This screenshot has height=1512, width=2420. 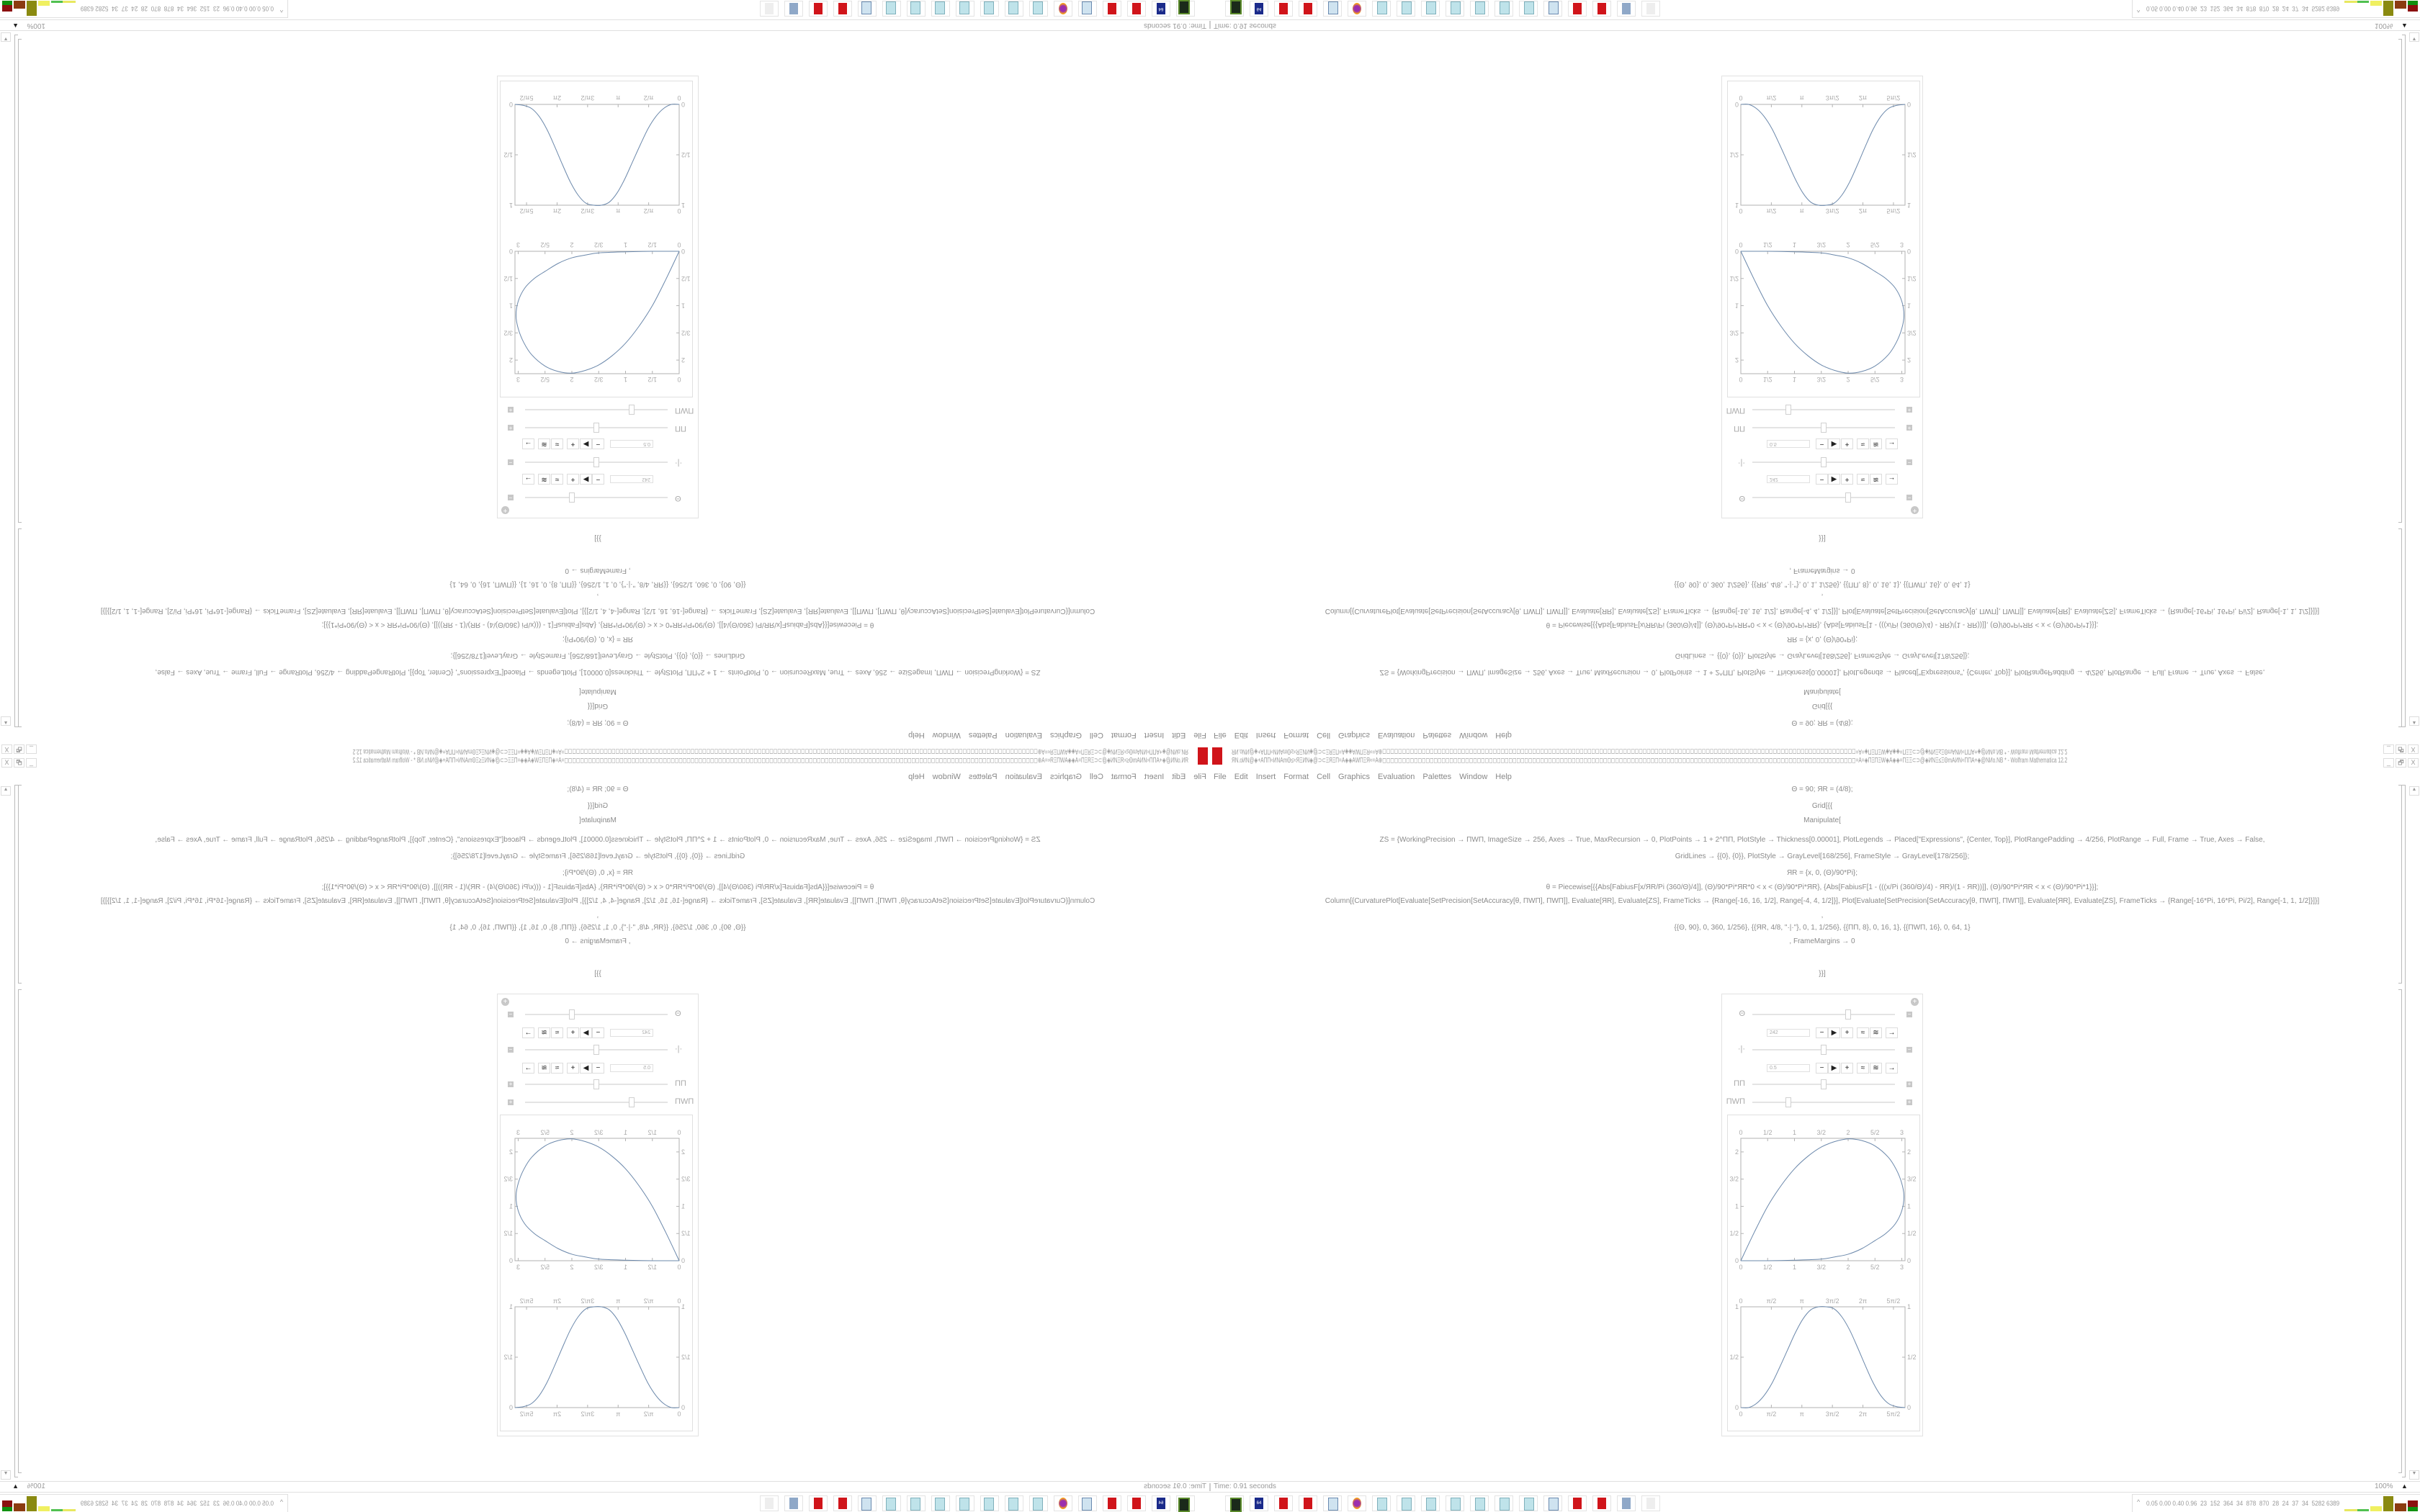 I want to click on plus-circle-icon: +, so click(x=1915, y=1002).